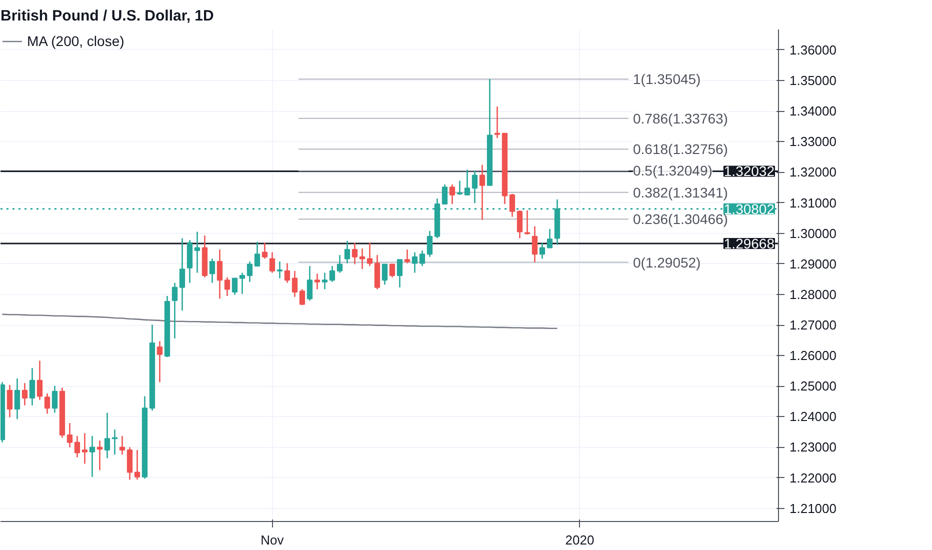 The height and width of the screenshot is (550, 932). I want to click on y-tick-label: 1.33000, so click(813, 142).